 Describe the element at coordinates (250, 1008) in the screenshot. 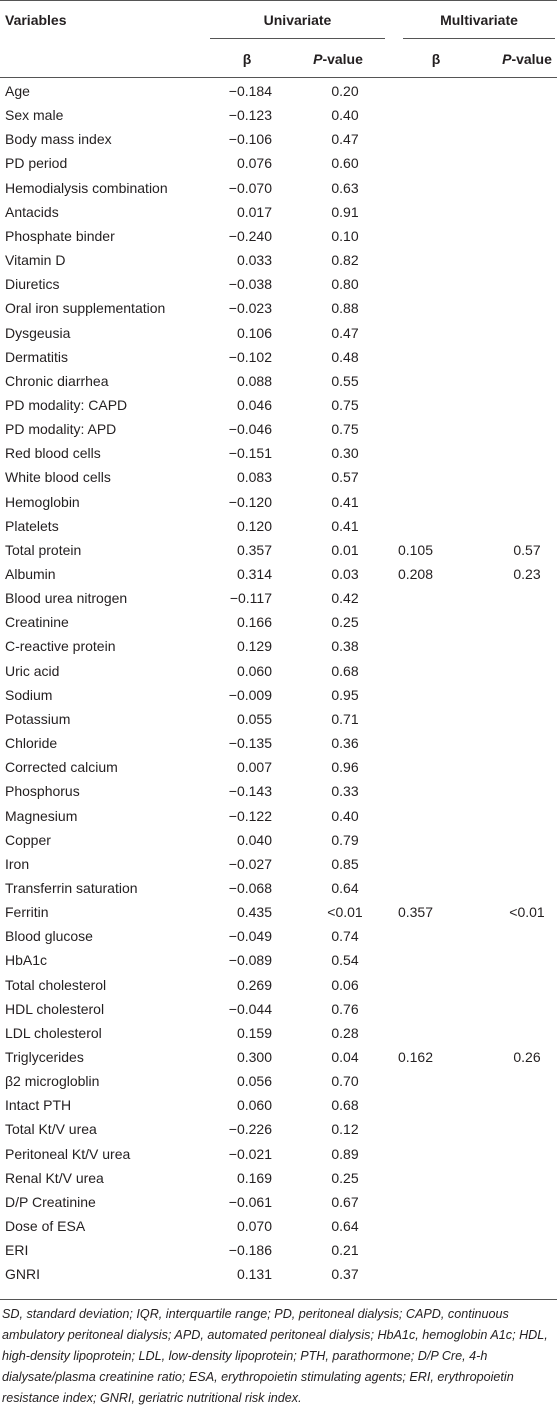

I see `uni-beta: −0.044` at that location.